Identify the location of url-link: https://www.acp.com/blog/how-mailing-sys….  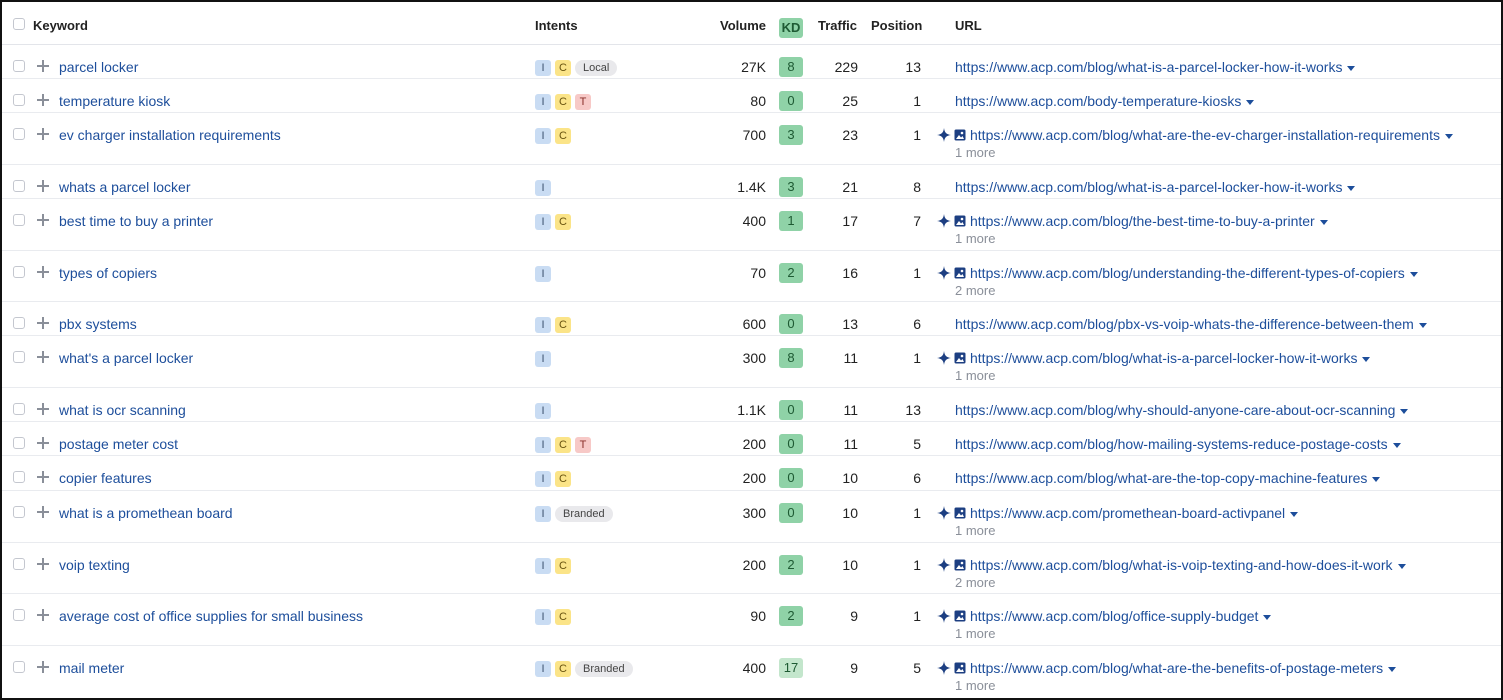
(1171, 444).